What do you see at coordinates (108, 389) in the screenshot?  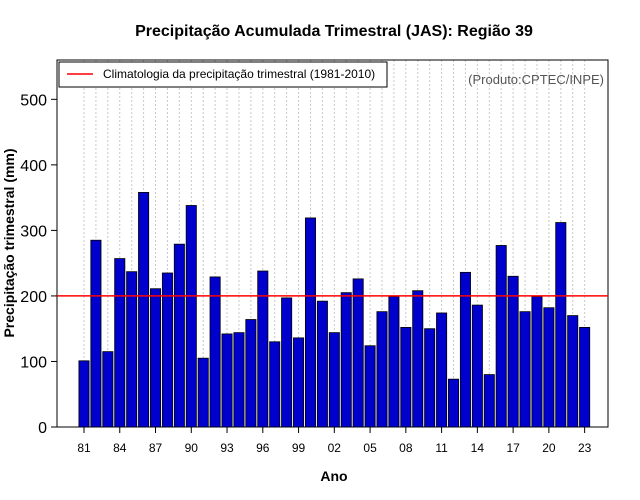 I see `bar-1983` at bounding box center [108, 389].